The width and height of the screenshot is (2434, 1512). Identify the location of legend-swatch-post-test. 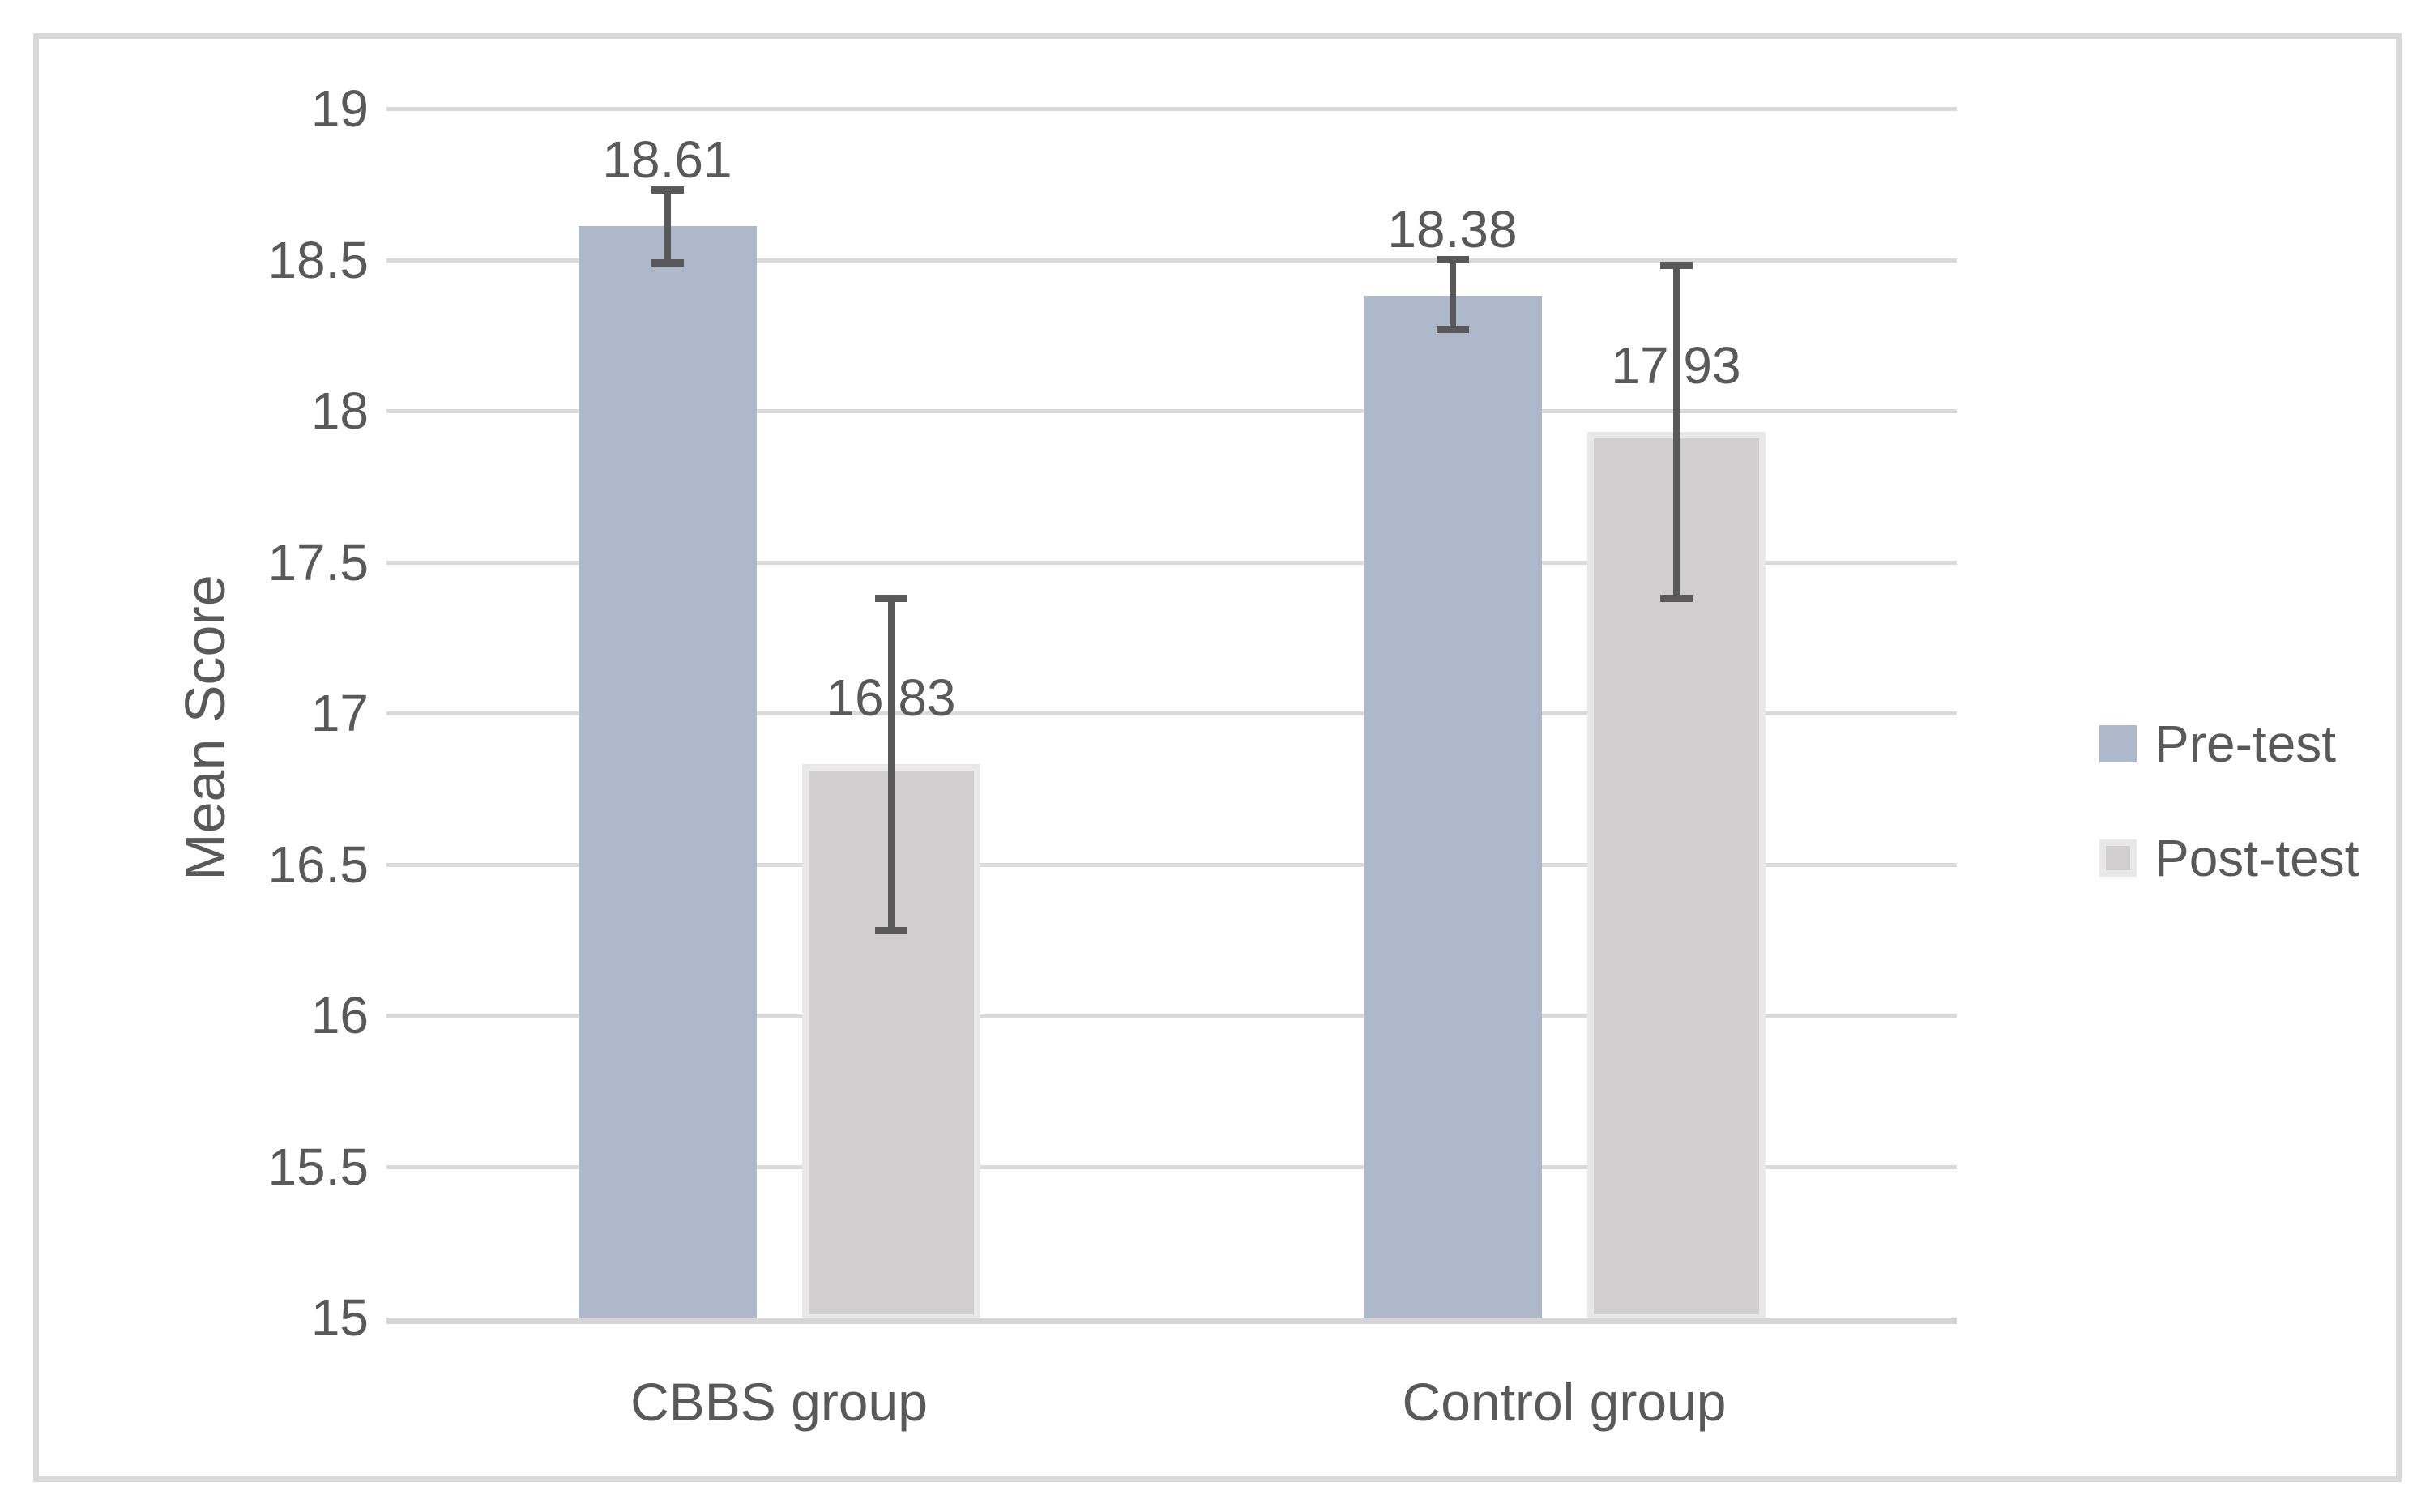
(2118, 858).